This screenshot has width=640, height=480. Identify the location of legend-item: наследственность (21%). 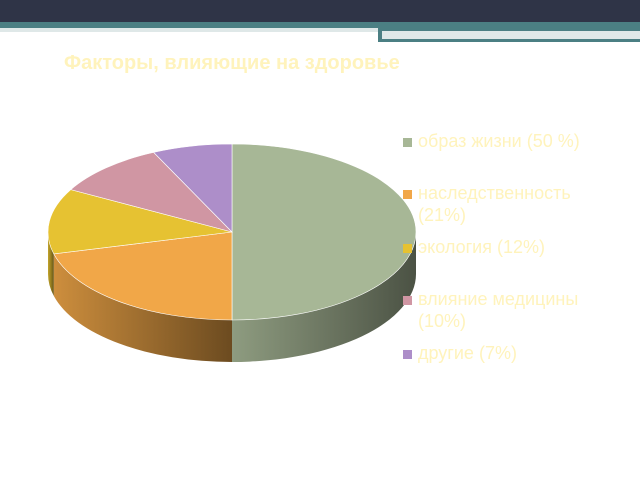
(510, 204).